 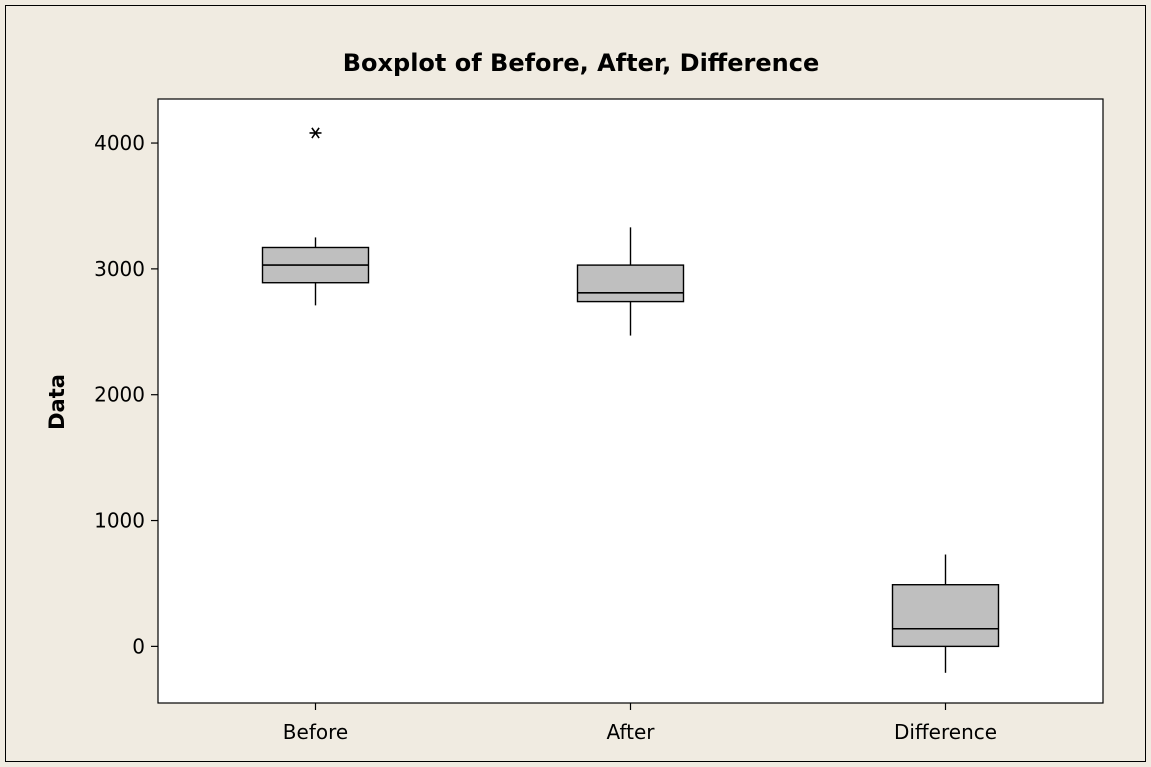 I want to click on y-tick-label: 0, so click(x=138, y=646).